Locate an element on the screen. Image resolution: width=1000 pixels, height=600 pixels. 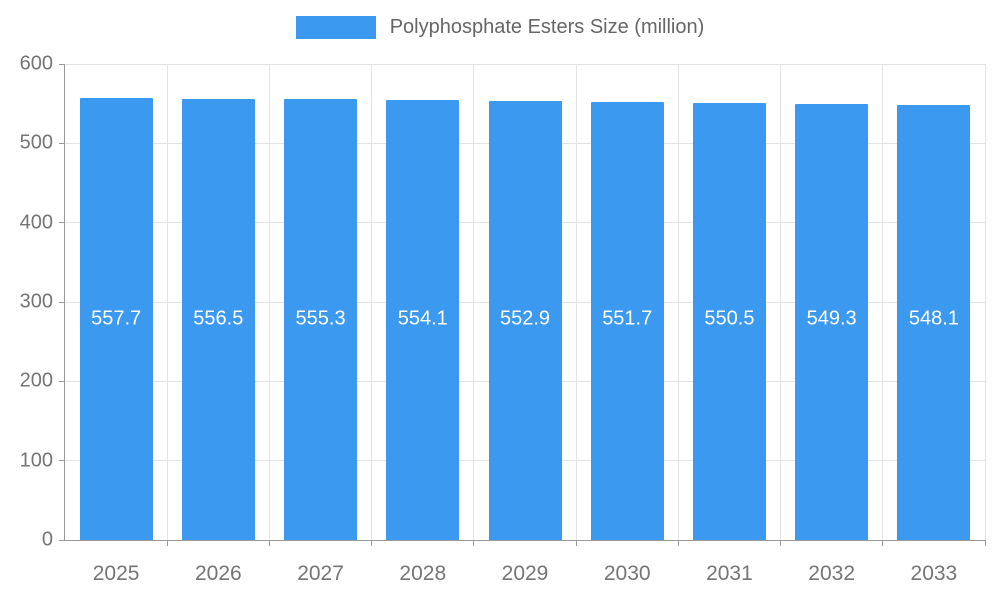
bar-value-label: 551.7 is located at coordinates (627, 318).